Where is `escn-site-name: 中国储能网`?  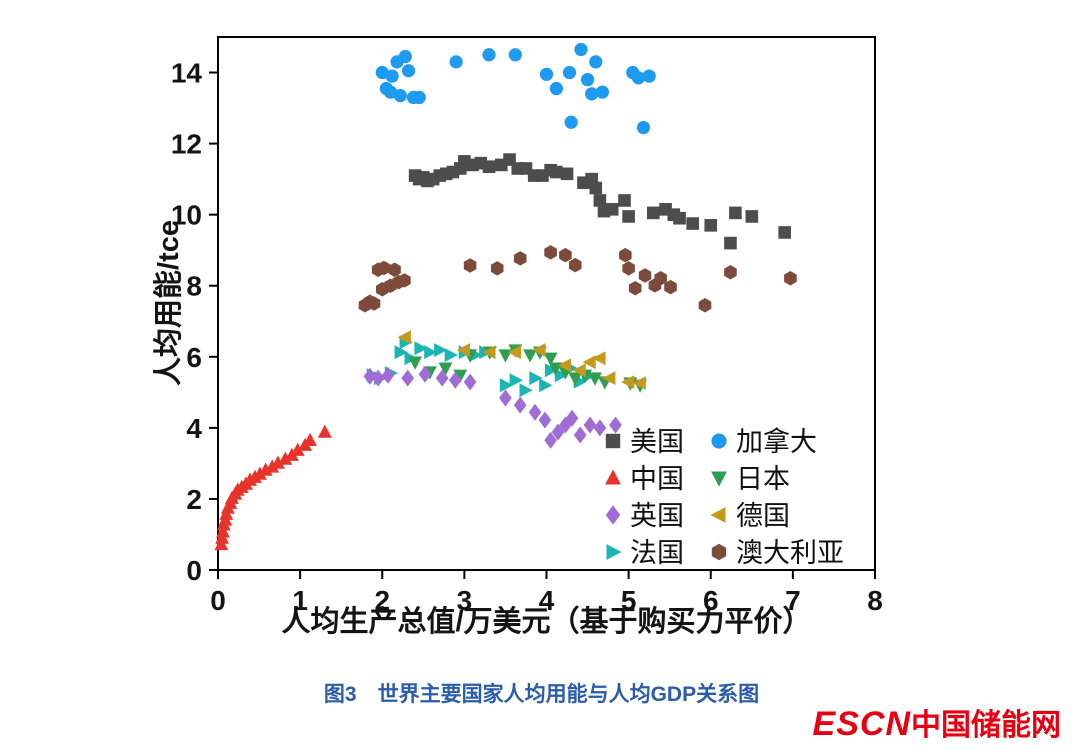 escn-site-name: 中国储能网 is located at coordinates (986, 725).